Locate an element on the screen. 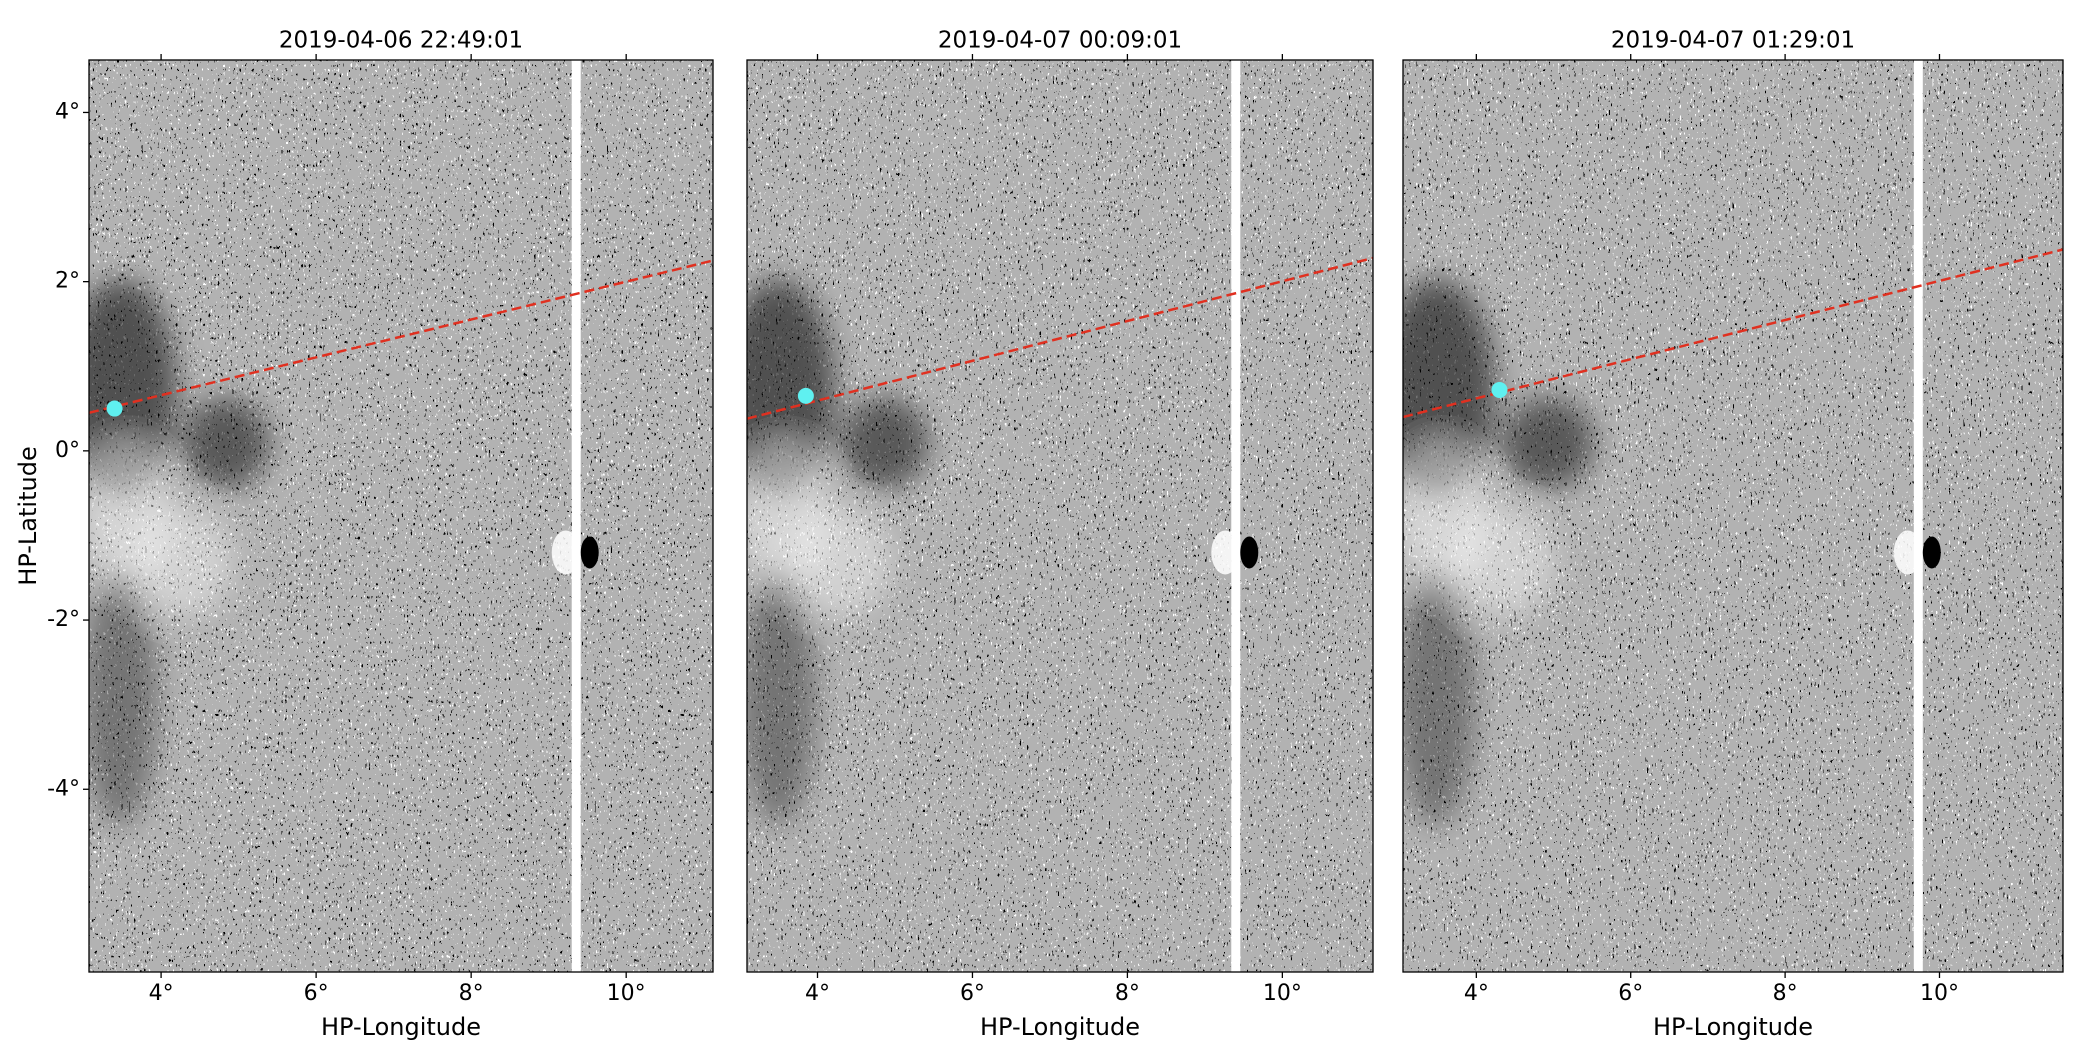 This screenshot has height=1056, width=2082. y-tick-label: 0° is located at coordinates (67, 450).